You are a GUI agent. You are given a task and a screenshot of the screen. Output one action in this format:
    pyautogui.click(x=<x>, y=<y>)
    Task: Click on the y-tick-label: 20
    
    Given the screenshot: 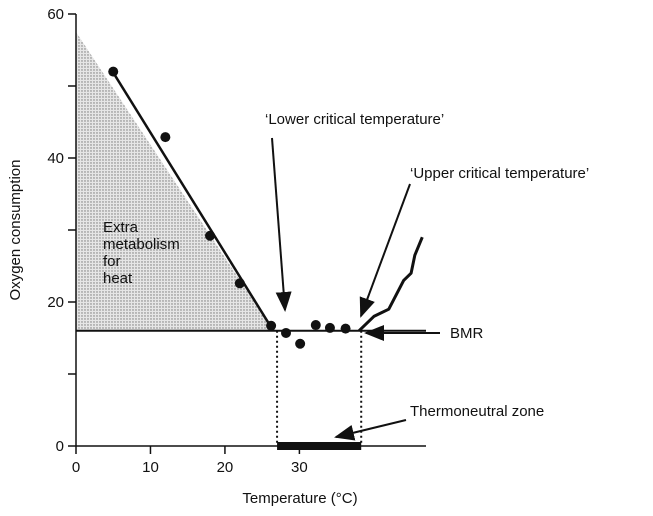 What is the action you would take?
    pyautogui.click(x=55, y=302)
    